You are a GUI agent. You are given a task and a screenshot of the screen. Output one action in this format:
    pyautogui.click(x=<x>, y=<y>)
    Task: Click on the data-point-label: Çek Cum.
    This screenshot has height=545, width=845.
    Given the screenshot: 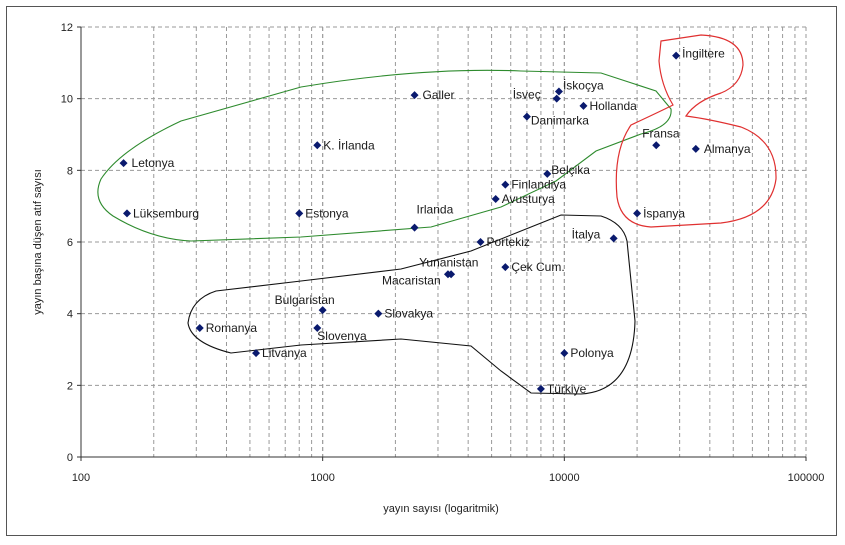 What is the action you would take?
    pyautogui.click(x=537, y=267)
    